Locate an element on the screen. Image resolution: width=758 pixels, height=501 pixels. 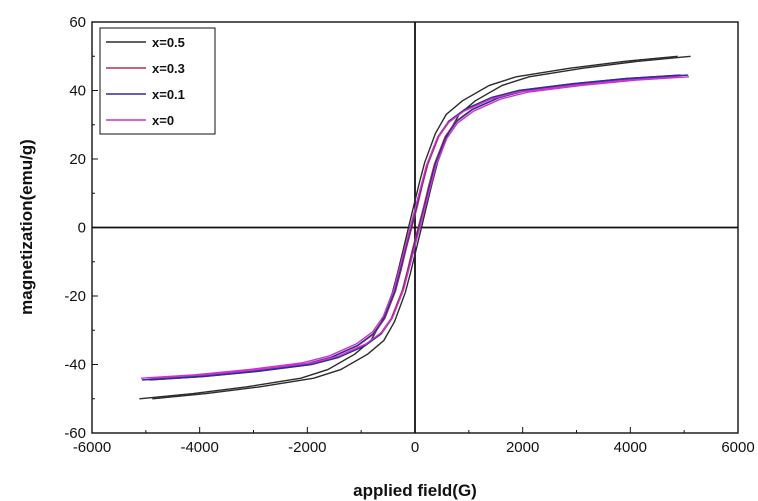
y-tick-label: 40 is located at coordinates (77, 91).